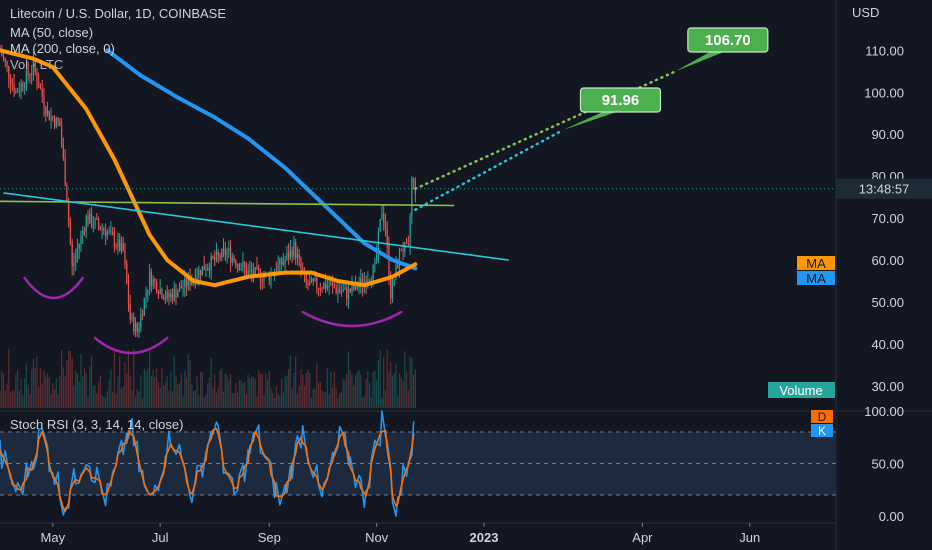 The image size is (932, 550). Describe the element at coordinates (52, 32) in the screenshot. I see `ma50-legend: MA (50, close)` at that location.